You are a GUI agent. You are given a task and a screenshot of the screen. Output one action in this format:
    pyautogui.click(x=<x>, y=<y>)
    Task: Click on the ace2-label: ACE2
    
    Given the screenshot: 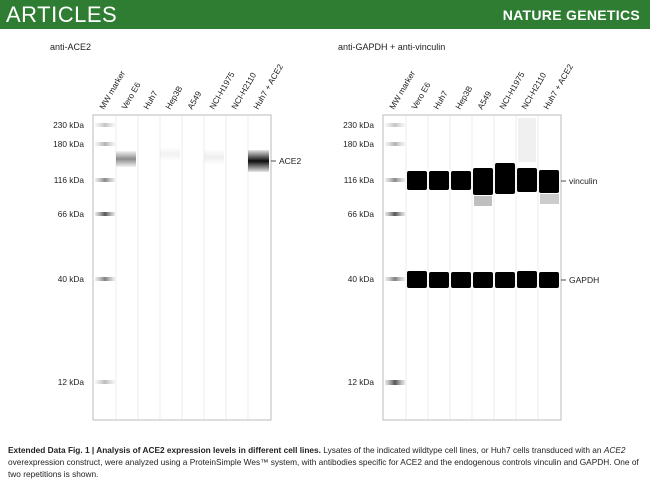 What is the action you would take?
    pyautogui.click(x=290, y=161)
    